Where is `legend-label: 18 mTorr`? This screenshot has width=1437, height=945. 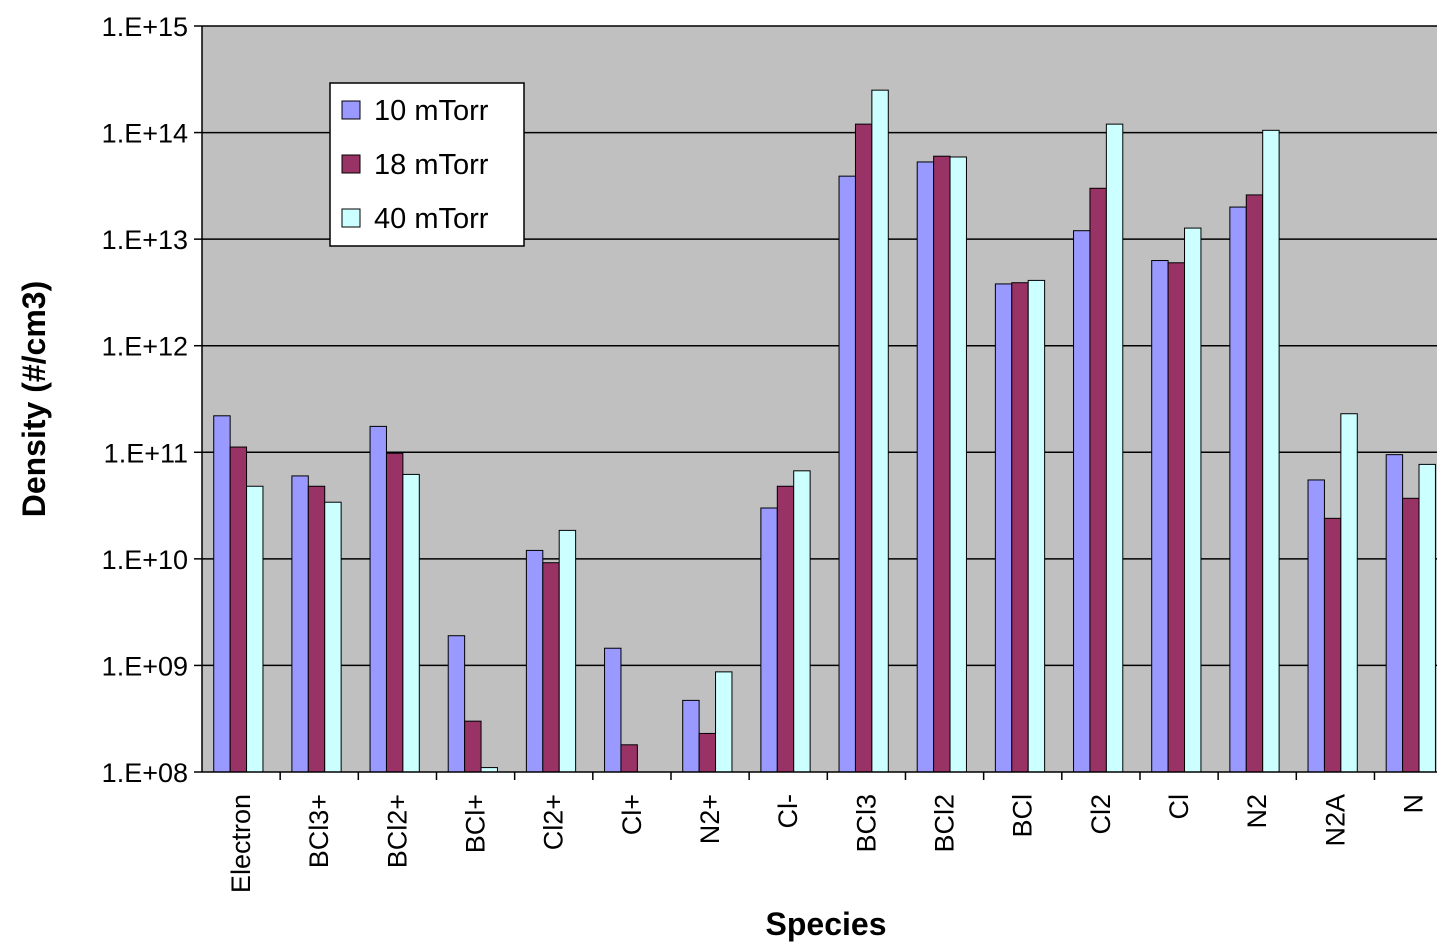
legend-label: 18 mTorr is located at coordinates (431, 165).